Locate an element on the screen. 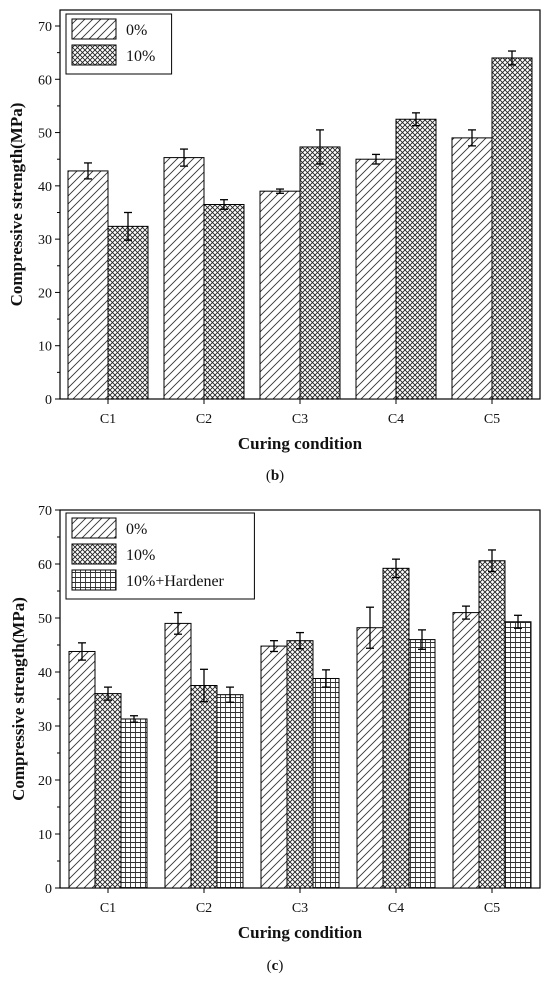 This screenshot has height=981, width=550. panel-caption-b: (b) is located at coordinates (275, 476).